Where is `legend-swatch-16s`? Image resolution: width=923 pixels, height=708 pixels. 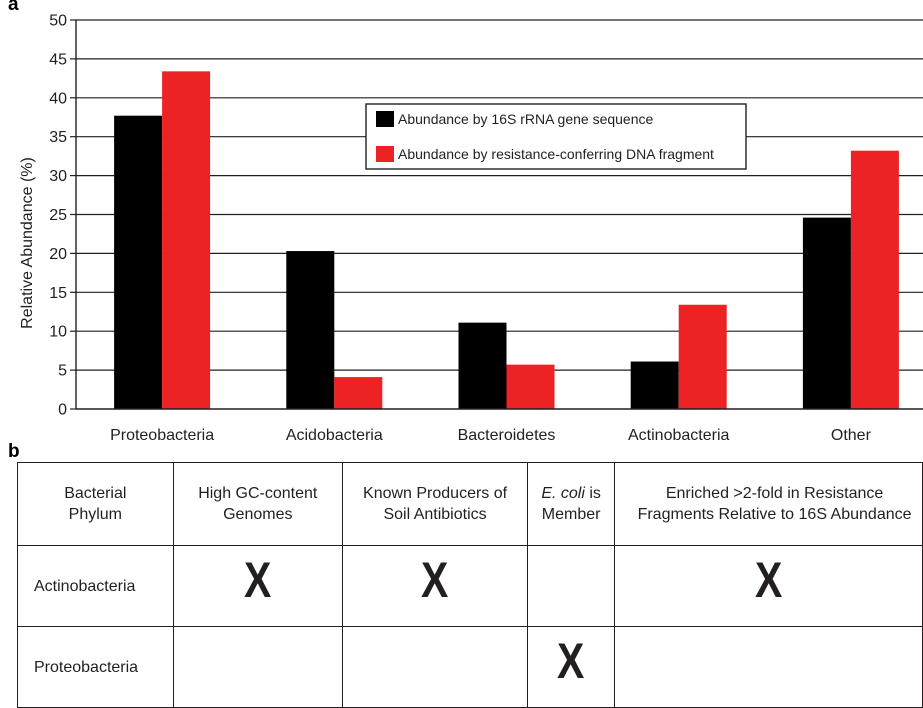
legend-swatch-16s is located at coordinates (385, 119).